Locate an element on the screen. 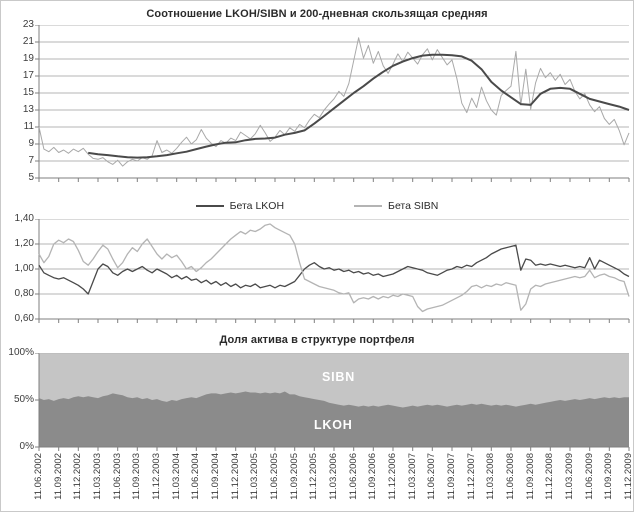 This screenshot has width=634, height=512. y-tick-label: 17 is located at coordinates (28, 75).